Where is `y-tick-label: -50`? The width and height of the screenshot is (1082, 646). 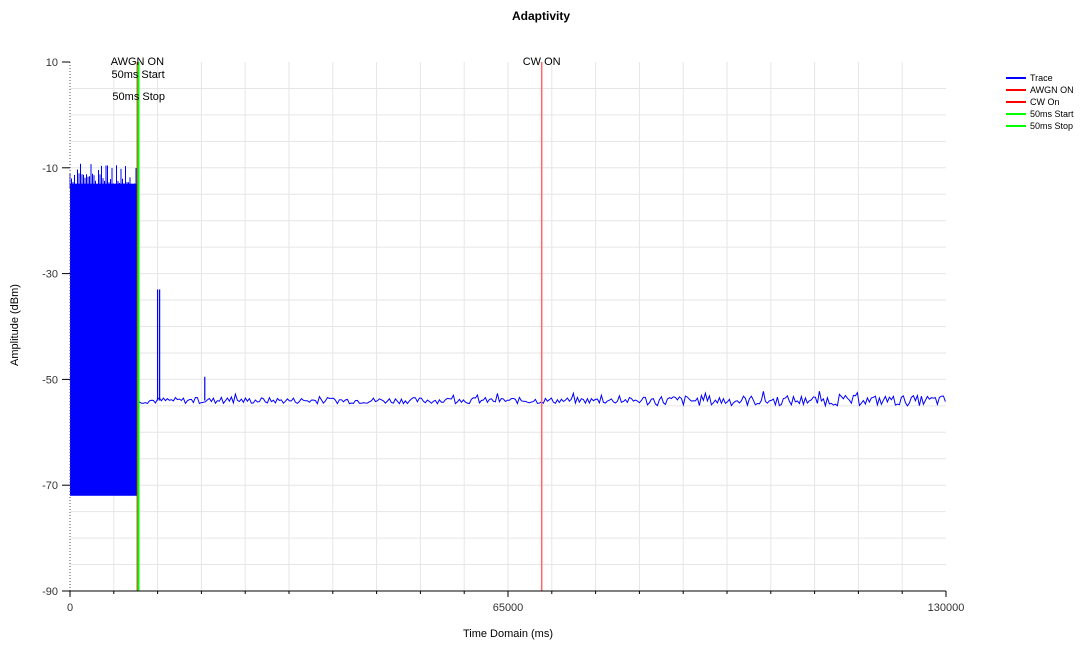 y-tick-label: -50 is located at coordinates (50, 380).